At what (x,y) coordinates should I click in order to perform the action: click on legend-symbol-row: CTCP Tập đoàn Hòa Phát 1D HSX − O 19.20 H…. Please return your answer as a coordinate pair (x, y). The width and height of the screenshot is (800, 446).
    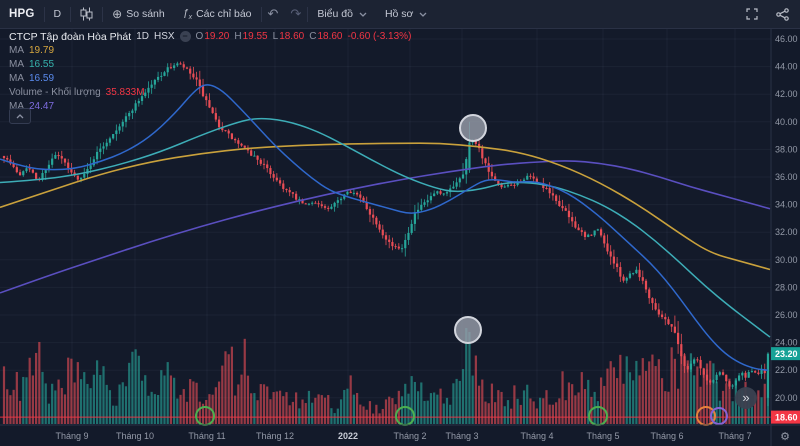
    Looking at the image, I should click on (210, 37).